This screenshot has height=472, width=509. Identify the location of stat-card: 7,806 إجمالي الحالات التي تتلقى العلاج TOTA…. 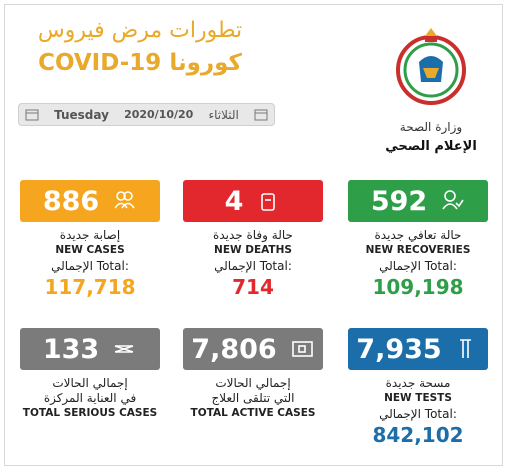
(253, 374).